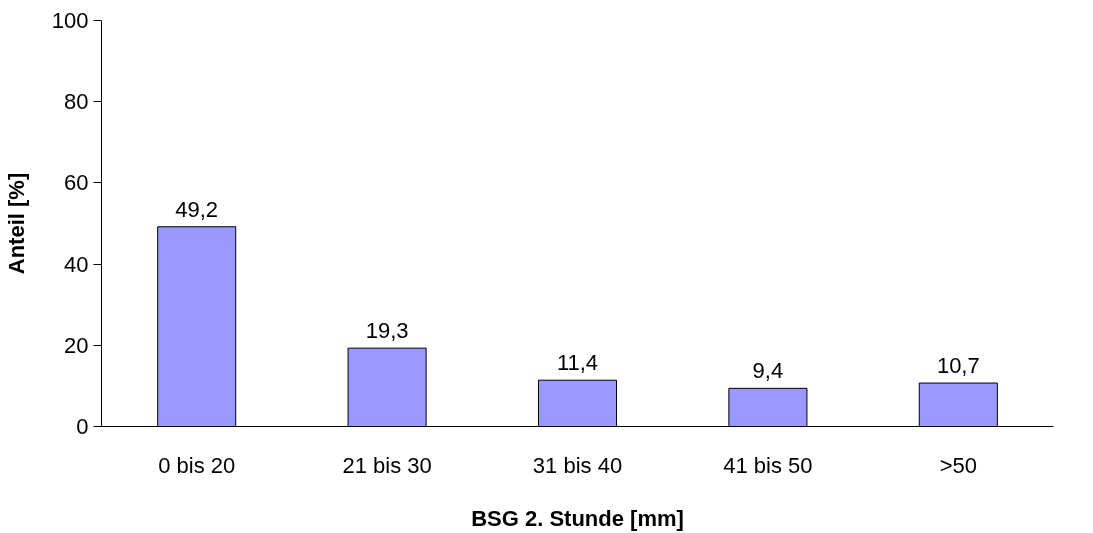  What do you see at coordinates (82, 426) in the screenshot?
I see `y-tick-label: 0` at bounding box center [82, 426].